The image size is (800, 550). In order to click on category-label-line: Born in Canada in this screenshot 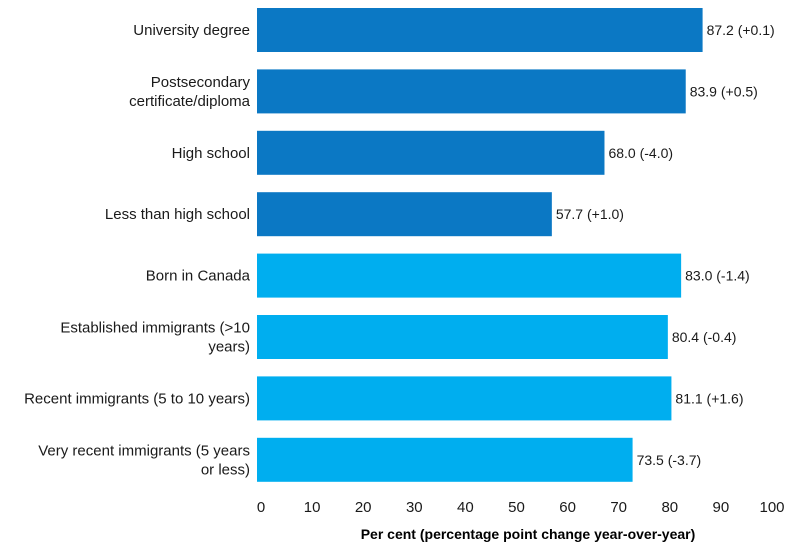, I will do `click(198, 276)`.